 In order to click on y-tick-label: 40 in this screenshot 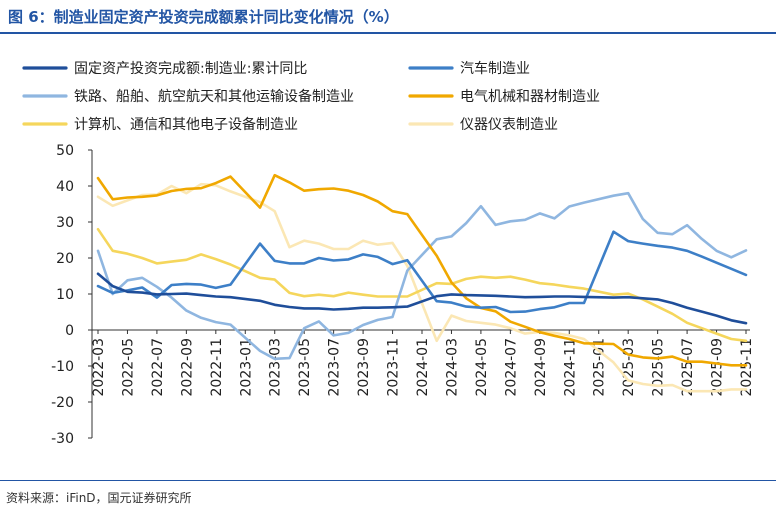, I will do `click(65, 187)`.